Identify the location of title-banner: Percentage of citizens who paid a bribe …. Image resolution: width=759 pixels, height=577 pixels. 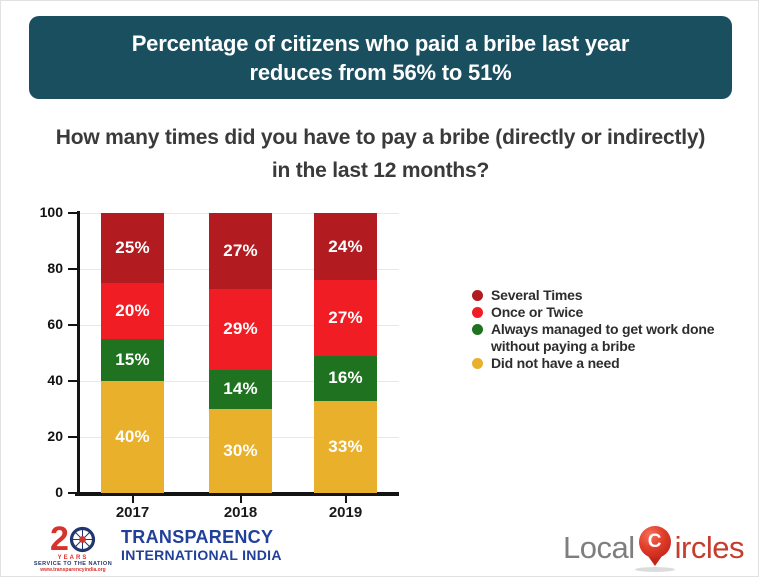
(380, 57).